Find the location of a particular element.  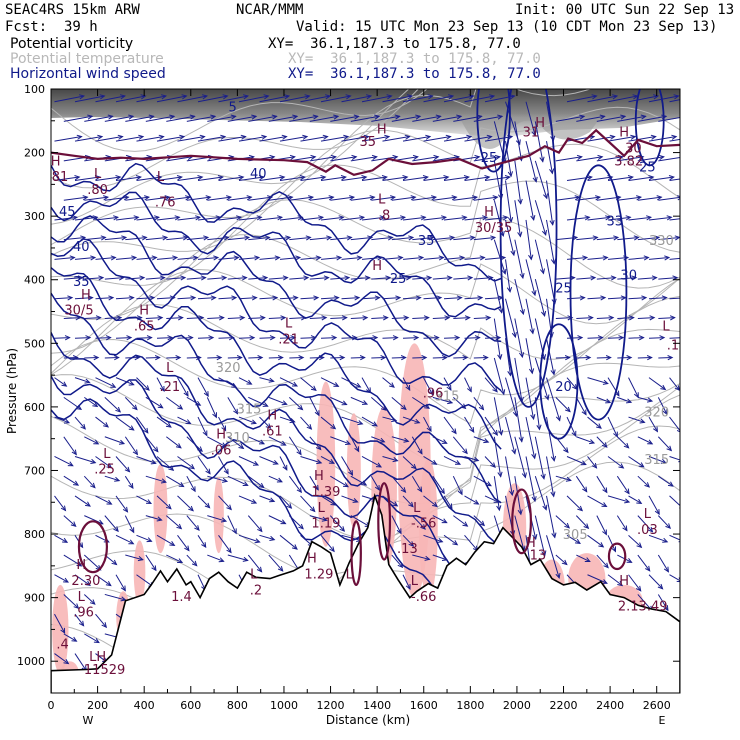

contour-label: 20 is located at coordinates (563, 387).